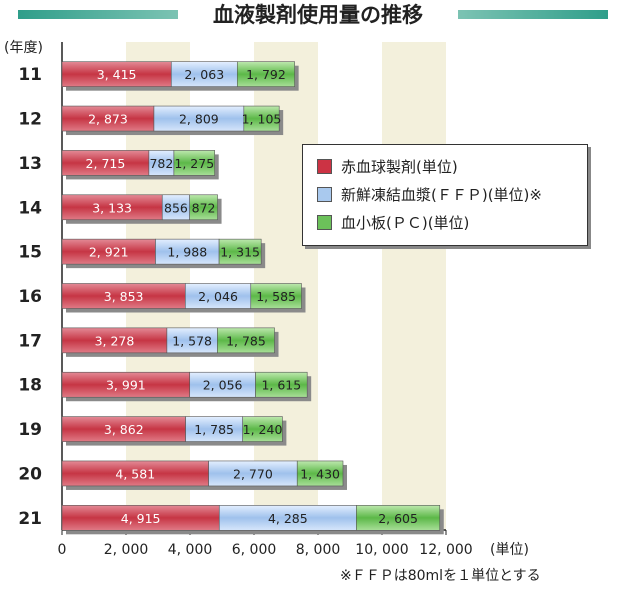 Image resolution: width=636 pixels, height=600 pixels. What do you see at coordinates (30, 430) in the screenshot?
I see `category-label: 19` at bounding box center [30, 430].